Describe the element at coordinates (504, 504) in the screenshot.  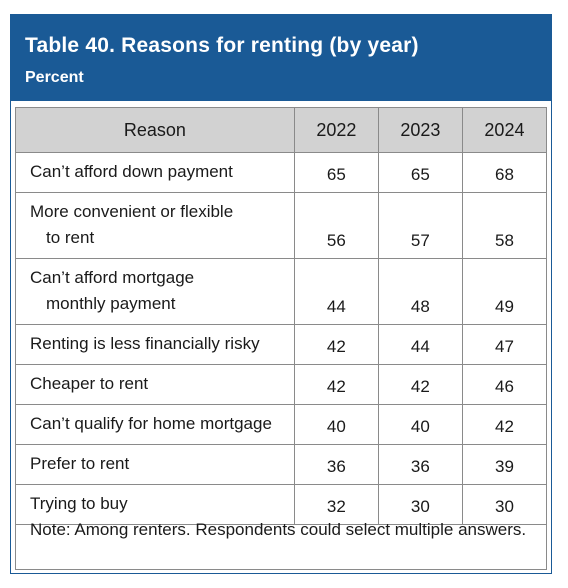
I see `value-cell-2024: 30` at that location.